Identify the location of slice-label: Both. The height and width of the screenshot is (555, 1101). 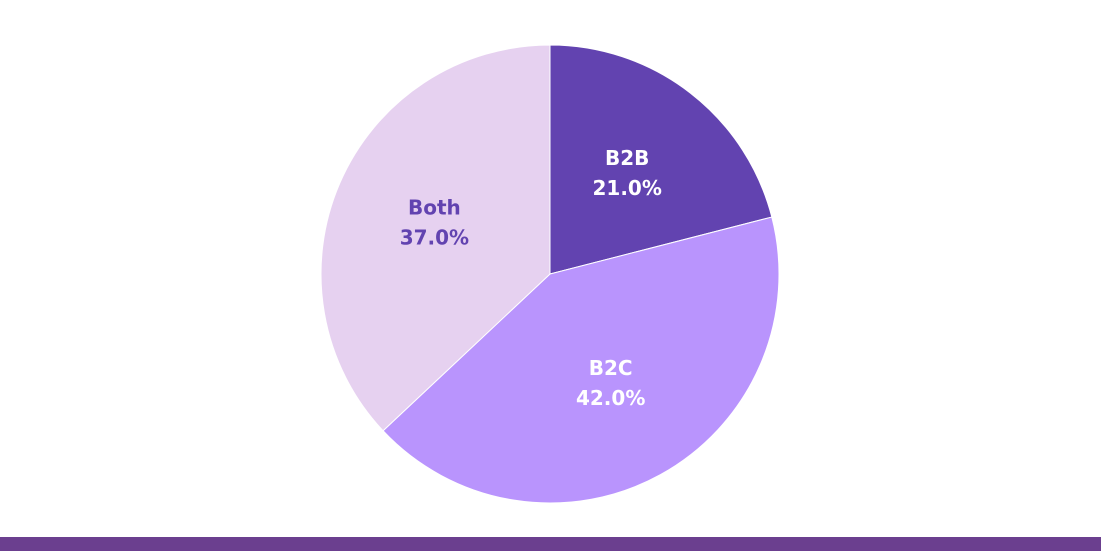
(434, 207).